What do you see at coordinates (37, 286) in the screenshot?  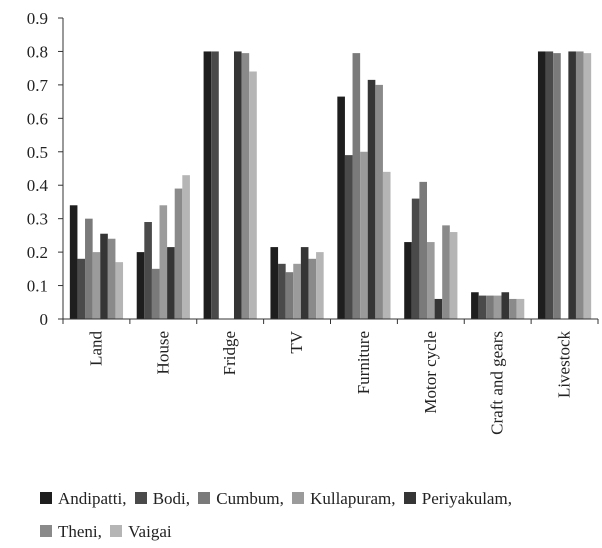 I see `y-tick-label: 0.1` at bounding box center [37, 286].